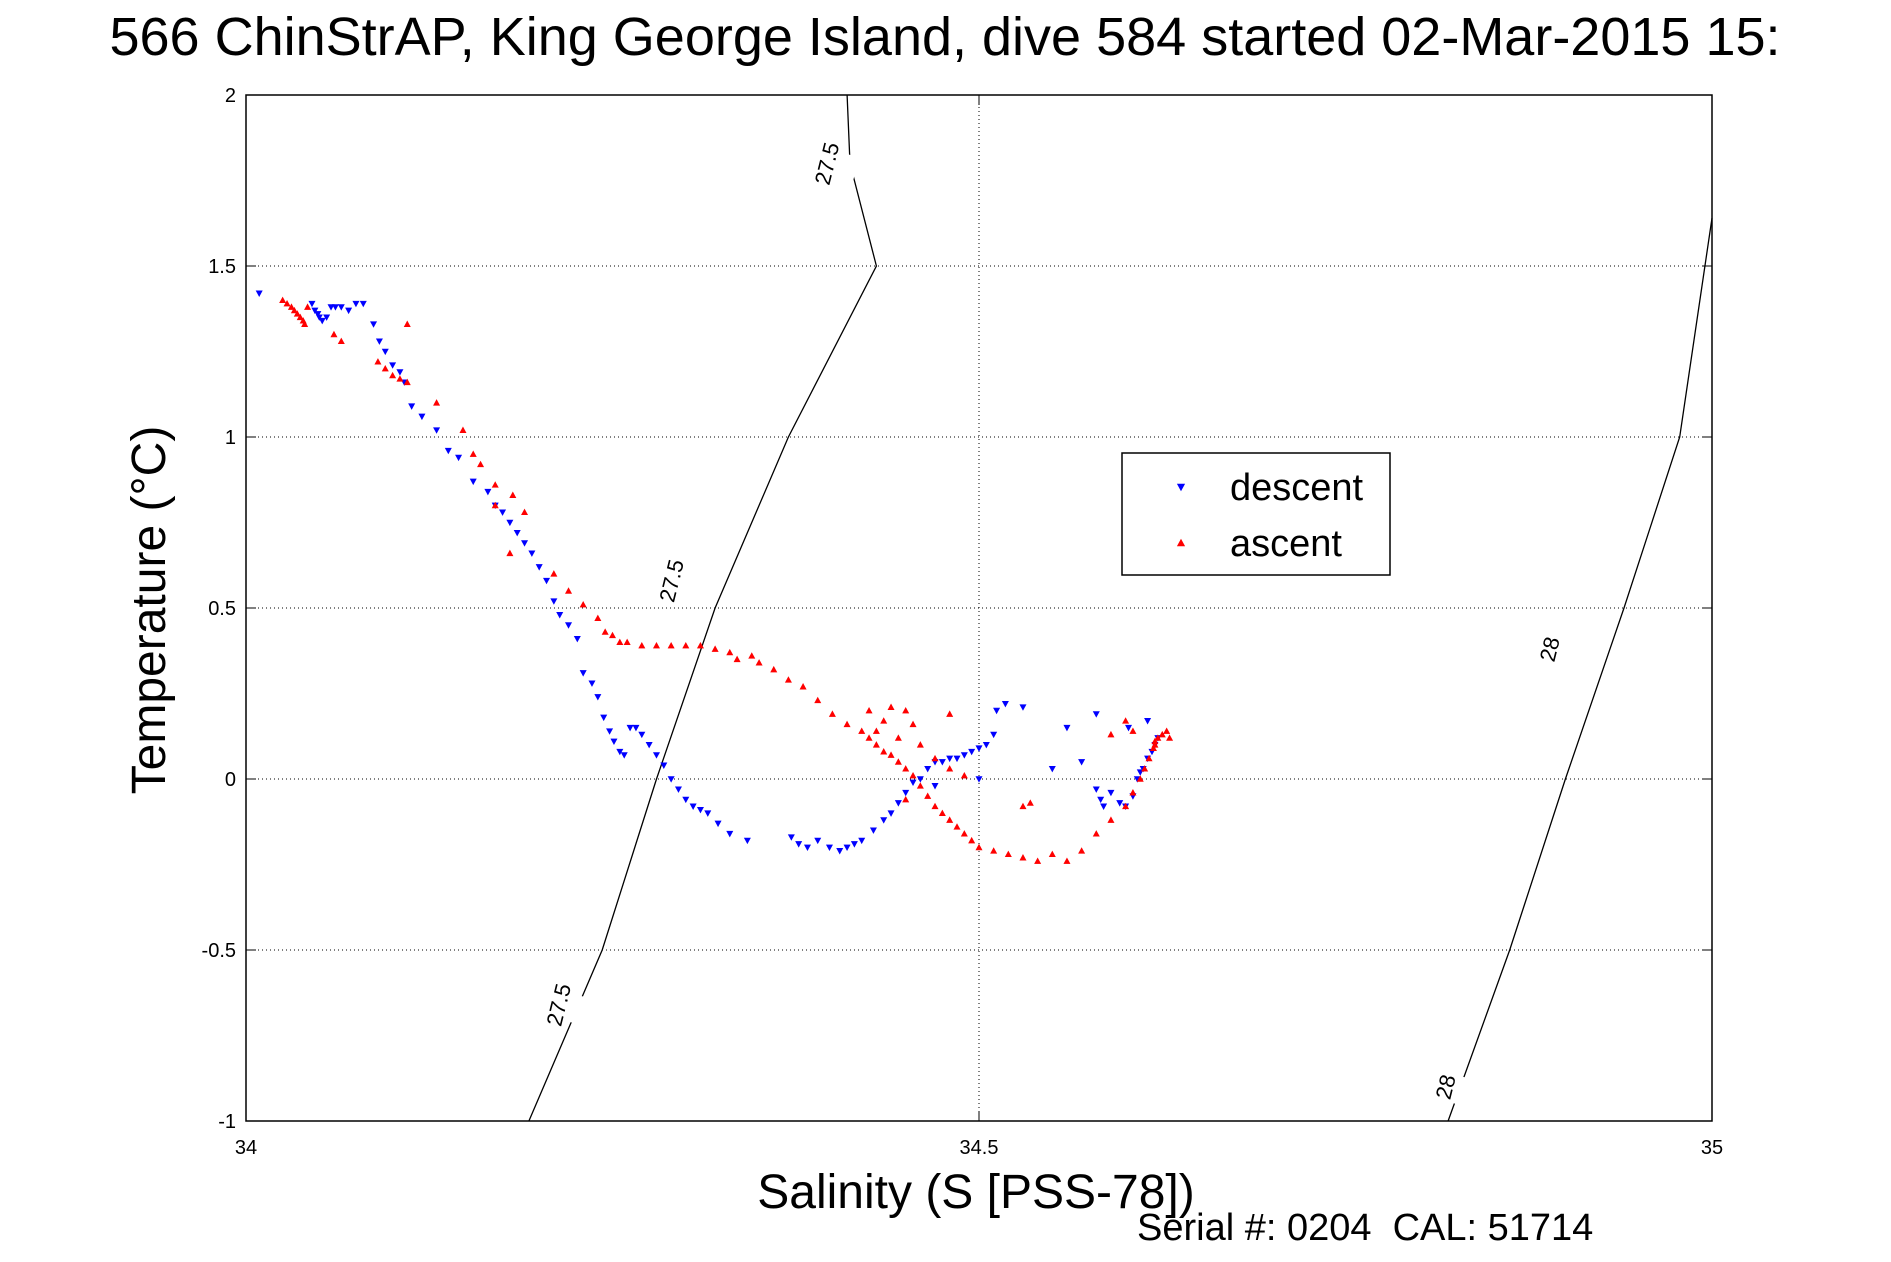 The image size is (1891, 1262). What do you see at coordinates (230, 96) in the screenshot?
I see `y-tick-label: 2` at bounding box center [230, 96].